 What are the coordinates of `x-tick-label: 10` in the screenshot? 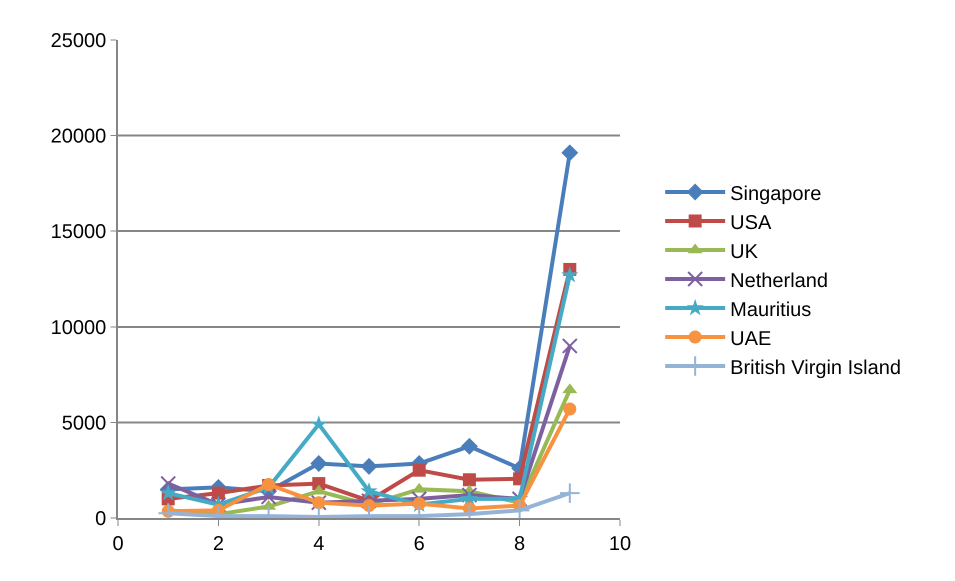 It's located at (620, 543).